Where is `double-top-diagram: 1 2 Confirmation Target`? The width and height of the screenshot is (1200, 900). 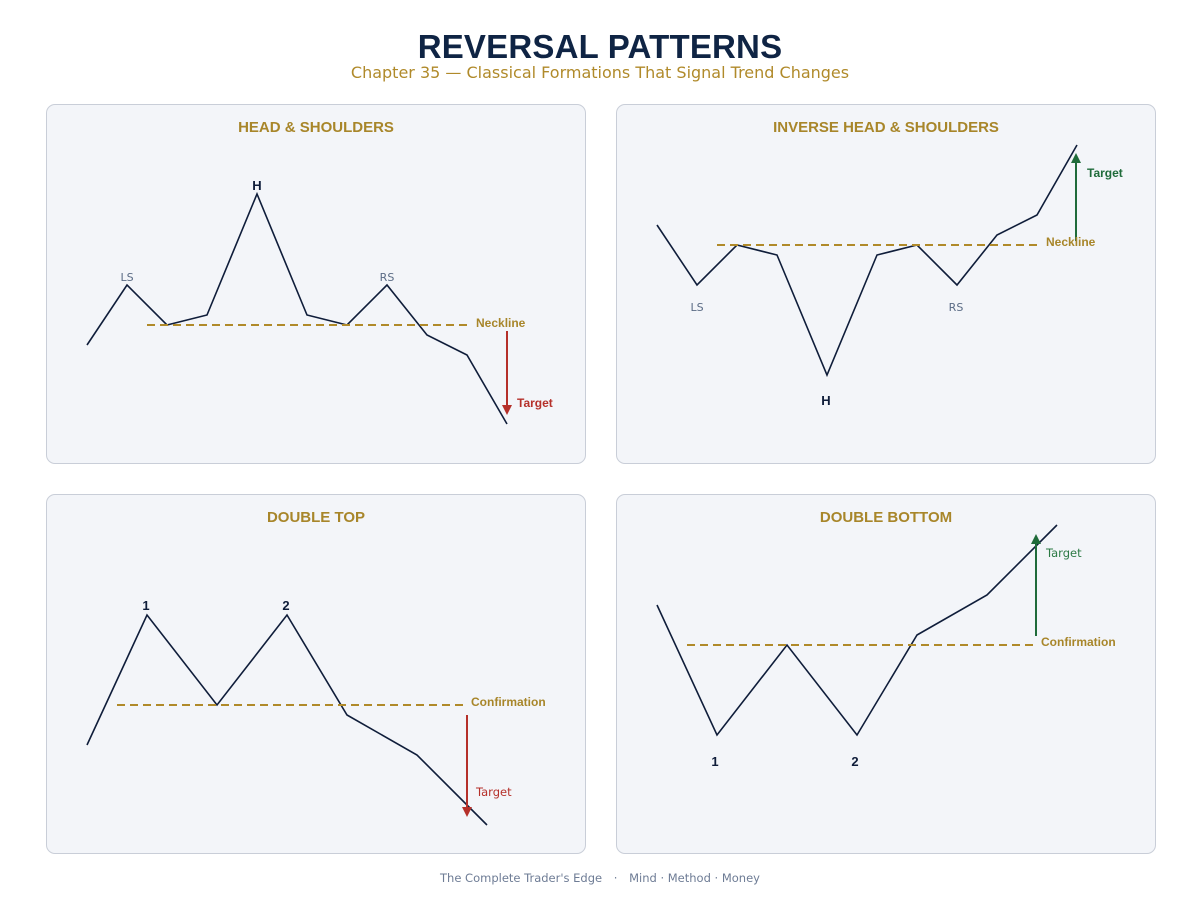
double-top-diagram: 1 2 Confirmation Target is located at coordinates (316, 712).